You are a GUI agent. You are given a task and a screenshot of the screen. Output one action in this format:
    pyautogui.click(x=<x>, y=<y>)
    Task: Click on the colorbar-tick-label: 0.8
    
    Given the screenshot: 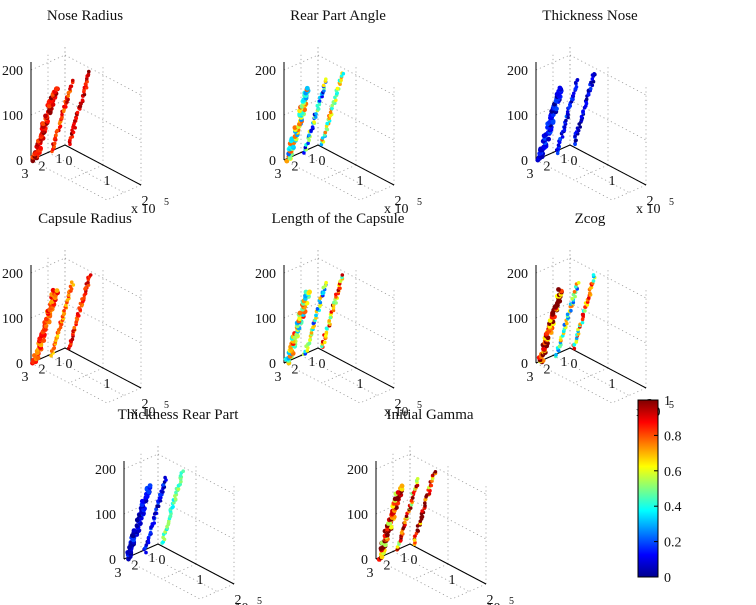 What is the action you would take?
    pyautogui.click(x=673, y=436)
    